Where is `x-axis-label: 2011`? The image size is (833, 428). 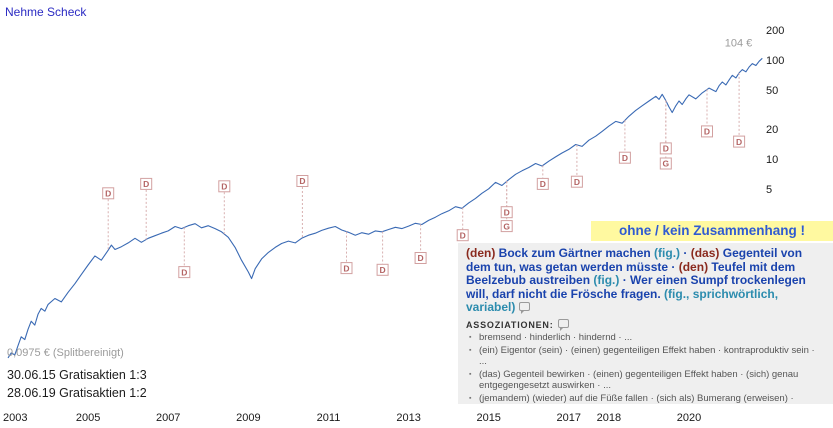 x-axis-label: 2011 is located at coordinates (329, 418).